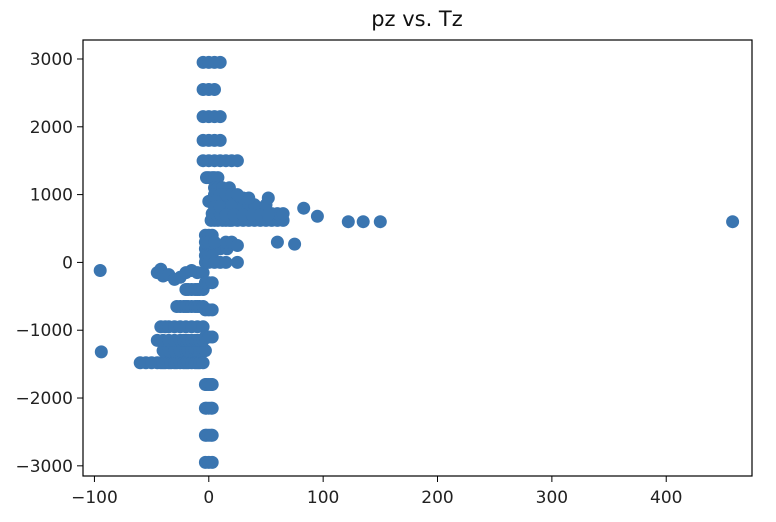 The height and width of the screenshot is (522, 776). I want to click on y-tick-label: 3000, so click(51, 60).